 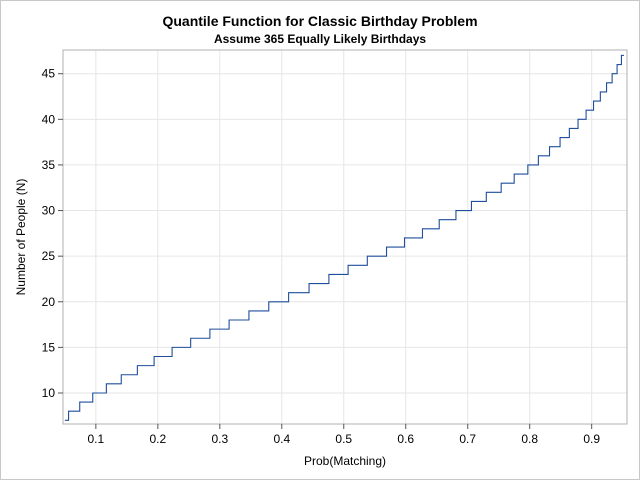 What do you see at coordinates (49, 119) in the screenshot?
I see `y-tick-label: 40` at bounding box center [49, 119].